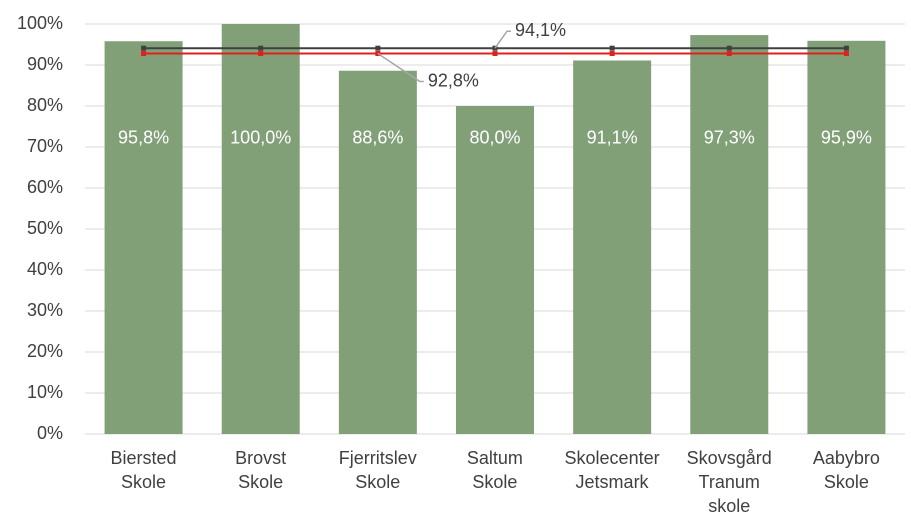 This screenshot has height=531, width=911. I want to click on x-tick-label: Brovst Skole, so click(261, 470).